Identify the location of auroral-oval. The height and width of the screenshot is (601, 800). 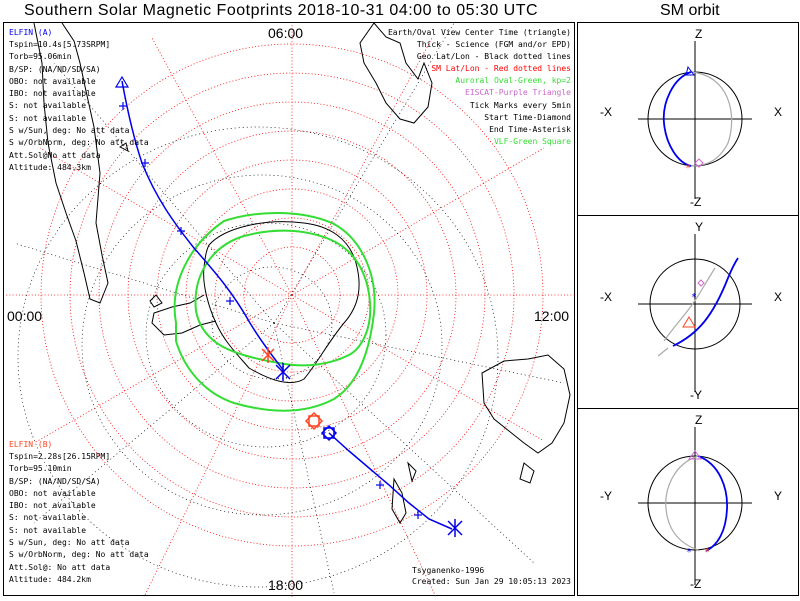
(274, 312).